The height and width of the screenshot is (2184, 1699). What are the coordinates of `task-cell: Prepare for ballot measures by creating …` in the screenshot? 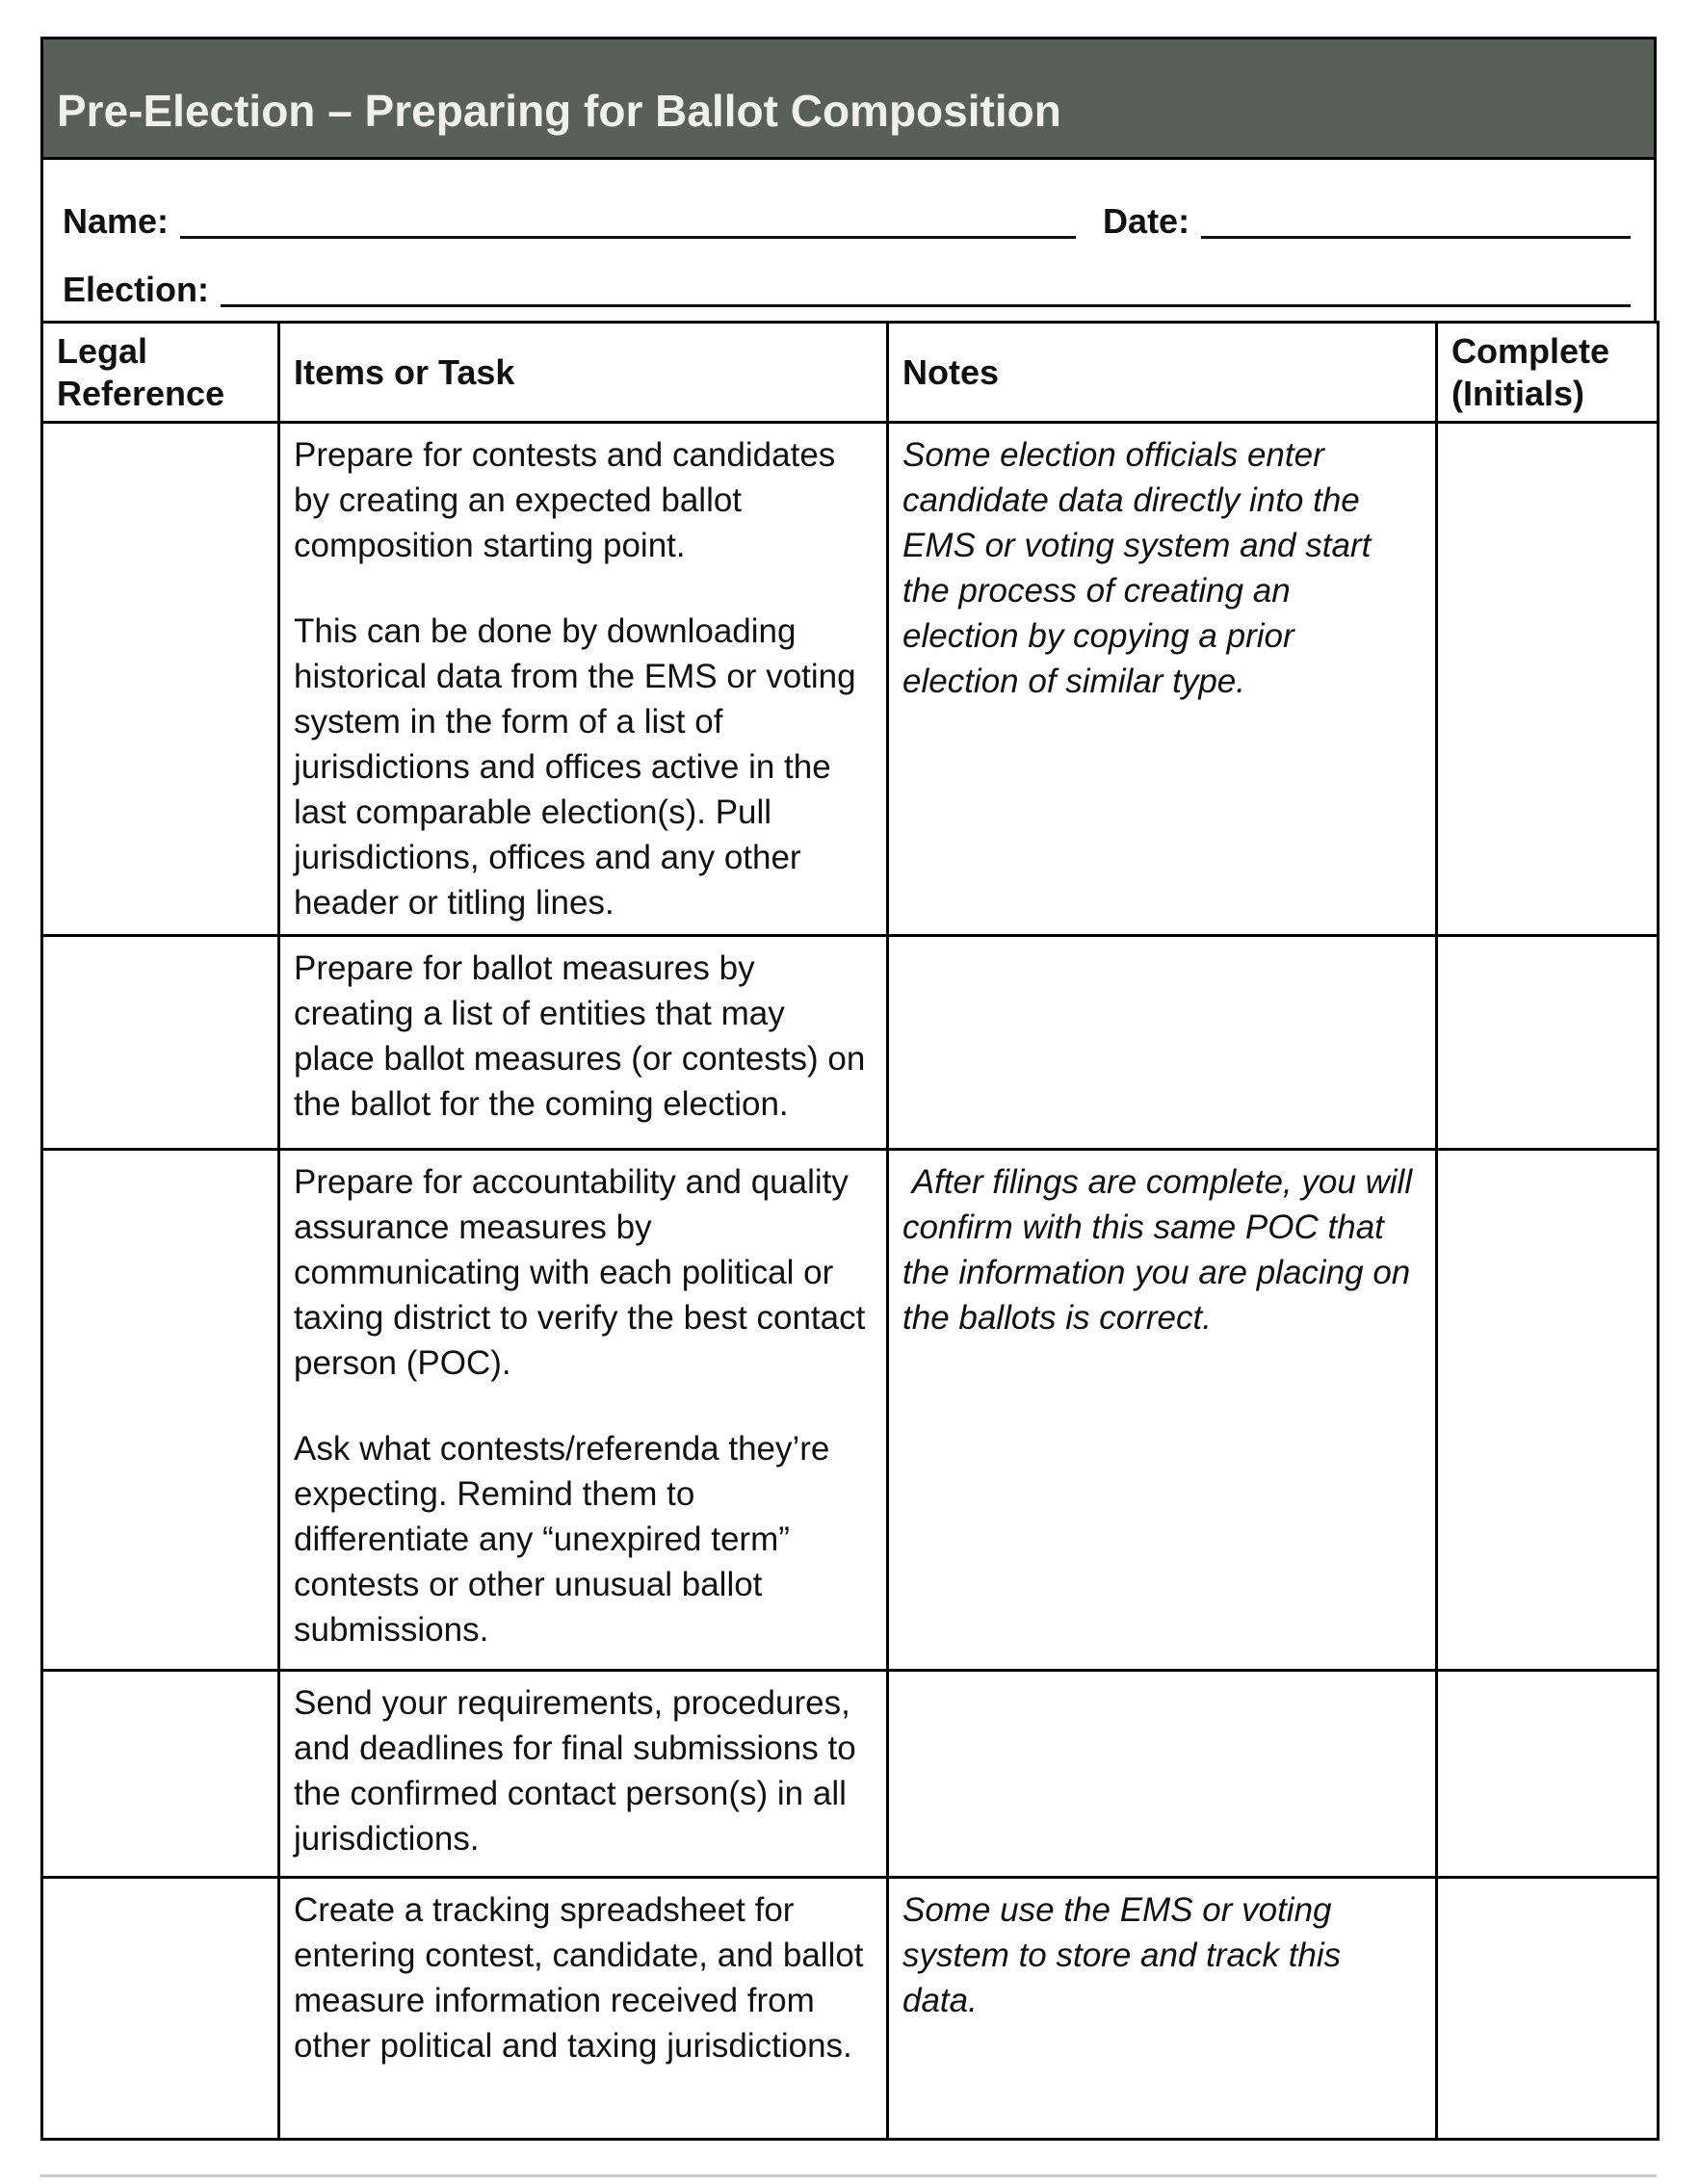 It's located at (583, 1043).